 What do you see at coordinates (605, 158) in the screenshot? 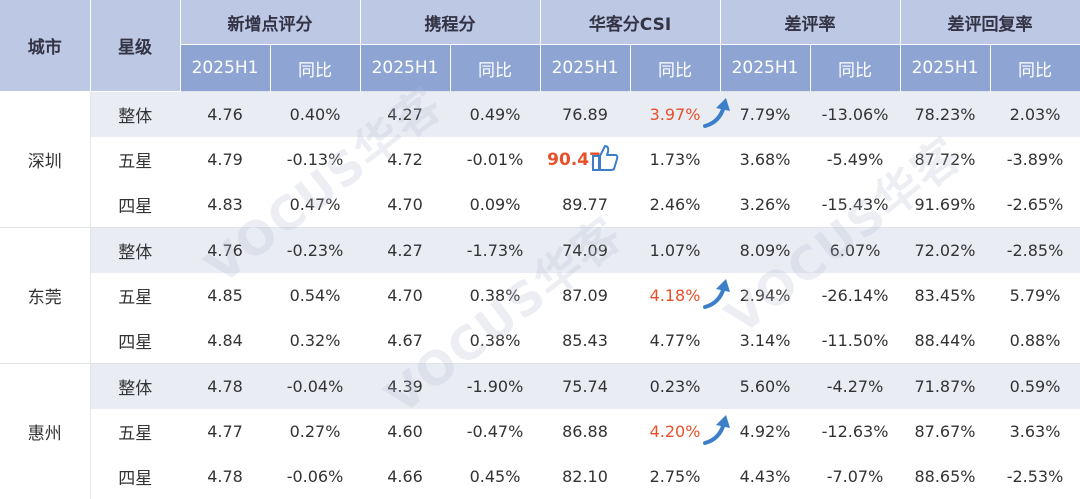
I see `thumbs-up-icon` at bounding box center [605, 158].